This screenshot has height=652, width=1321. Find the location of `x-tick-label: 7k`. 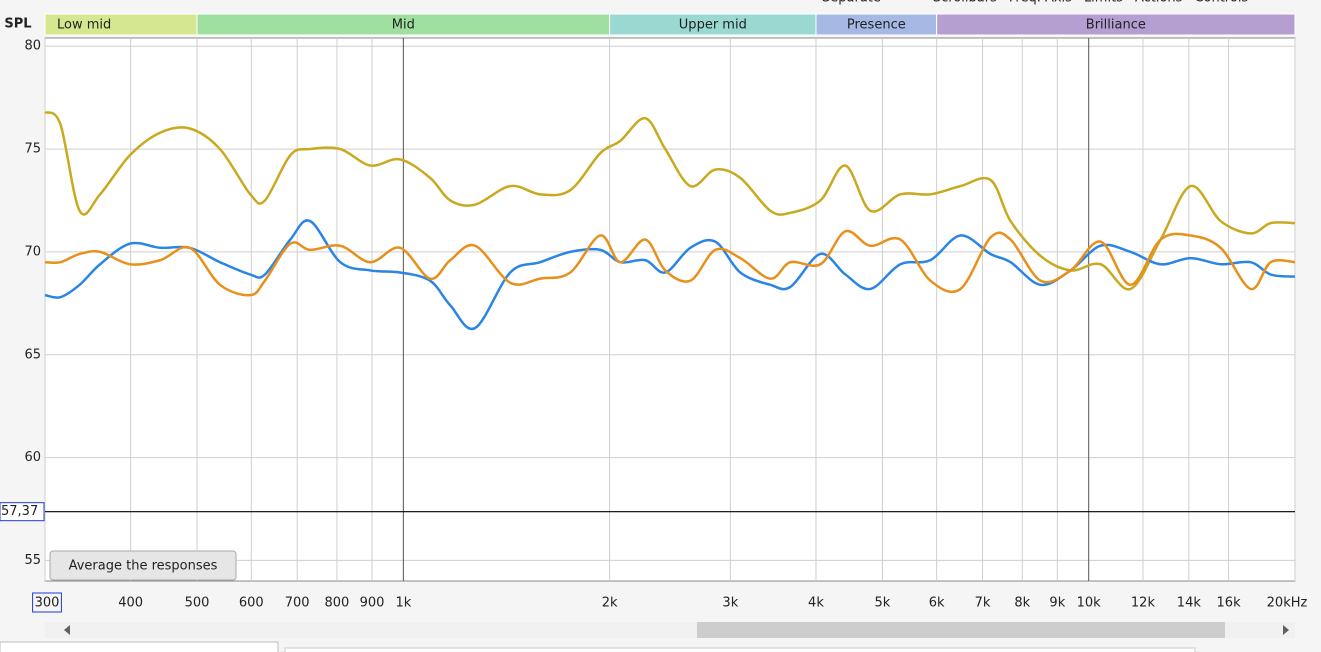

x-tick-label: 7k is located at coordinates (983, 603).